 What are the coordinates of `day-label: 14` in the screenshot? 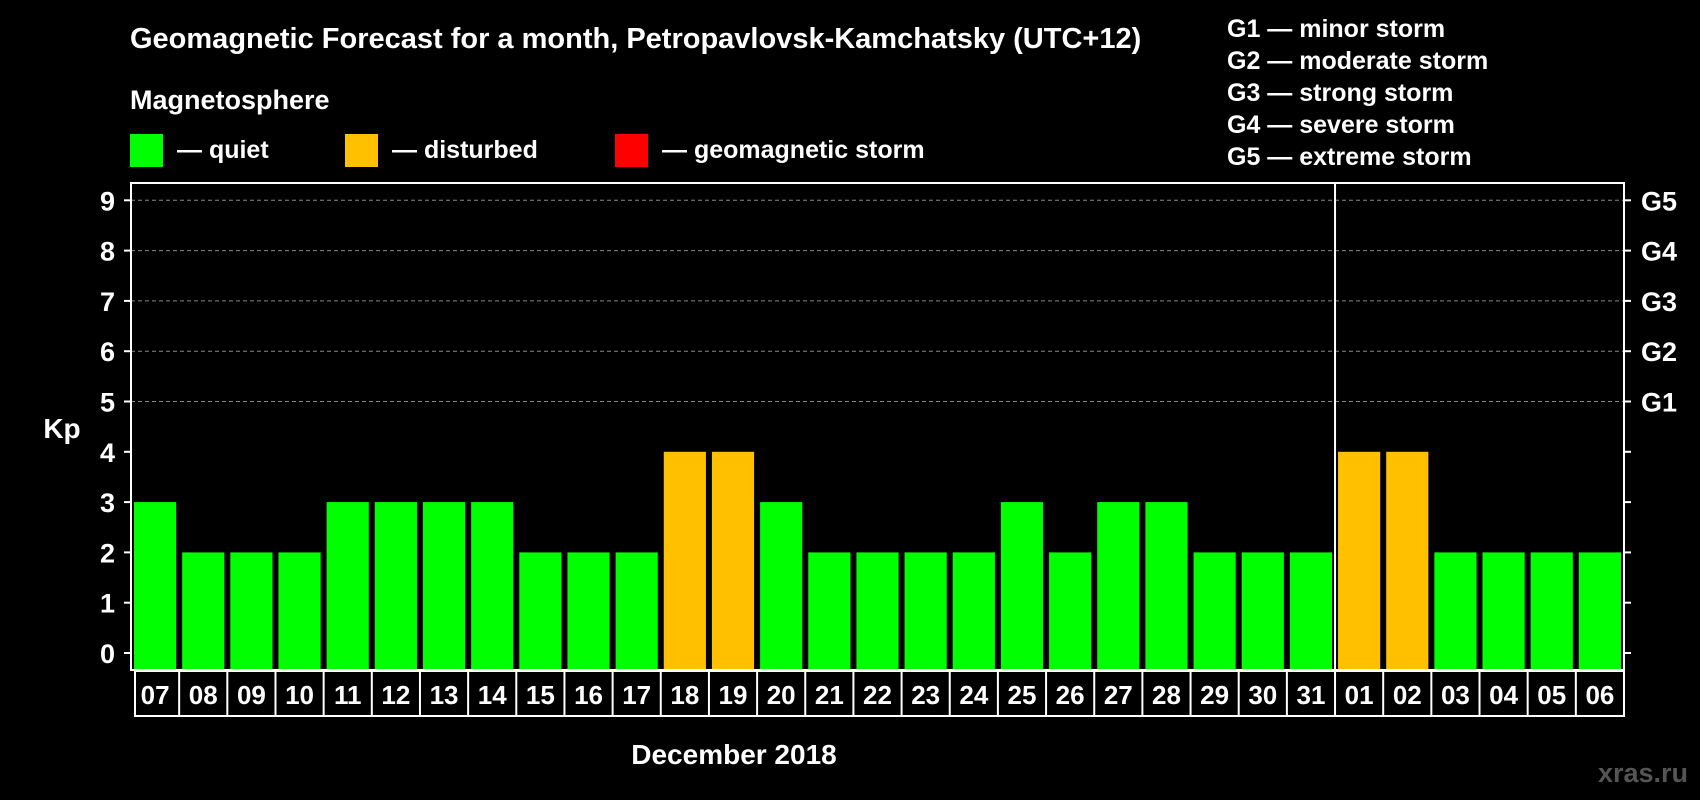 It's located at (492, 695).